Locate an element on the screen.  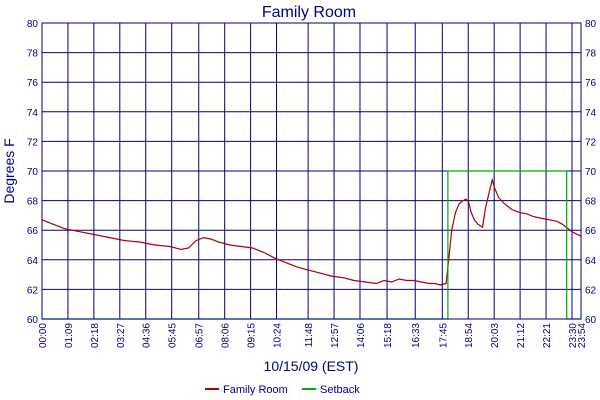
x-tick-label: 05:45 is located at coordinates (173, 335).